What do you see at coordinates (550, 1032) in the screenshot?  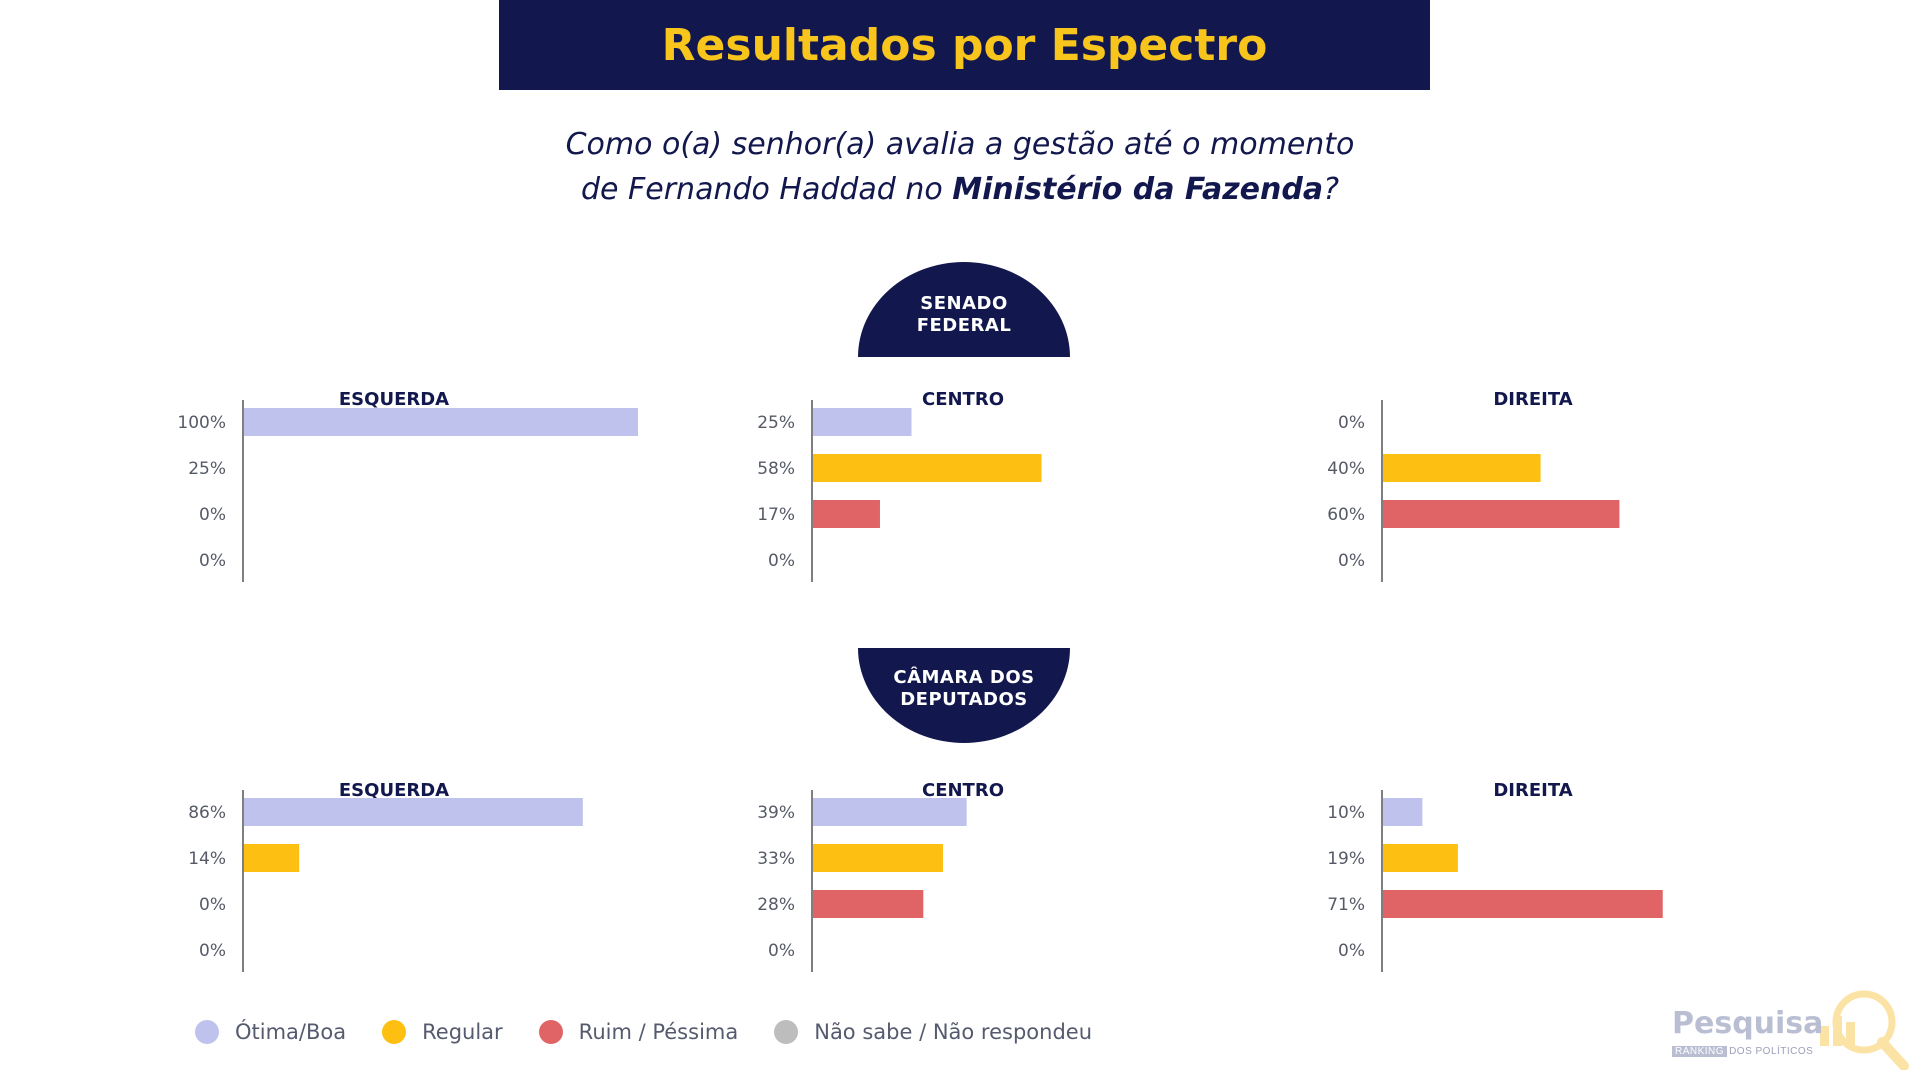 I see `legend-dot-ruim` at bounding box center [550, 1032].